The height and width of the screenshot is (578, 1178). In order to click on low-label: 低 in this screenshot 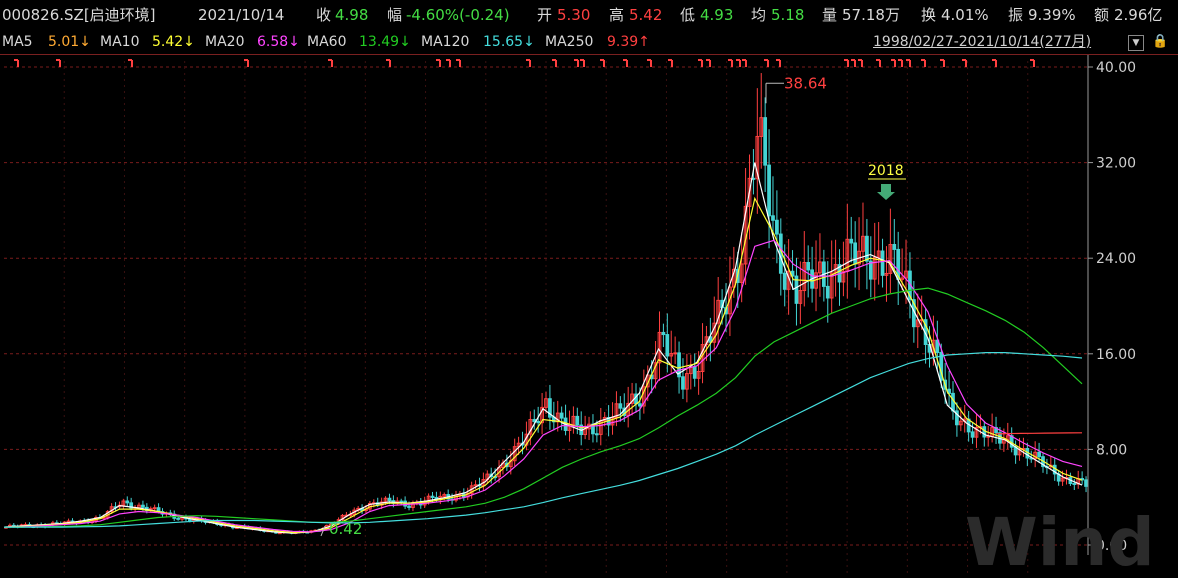, I will do `click(688, 15)`.